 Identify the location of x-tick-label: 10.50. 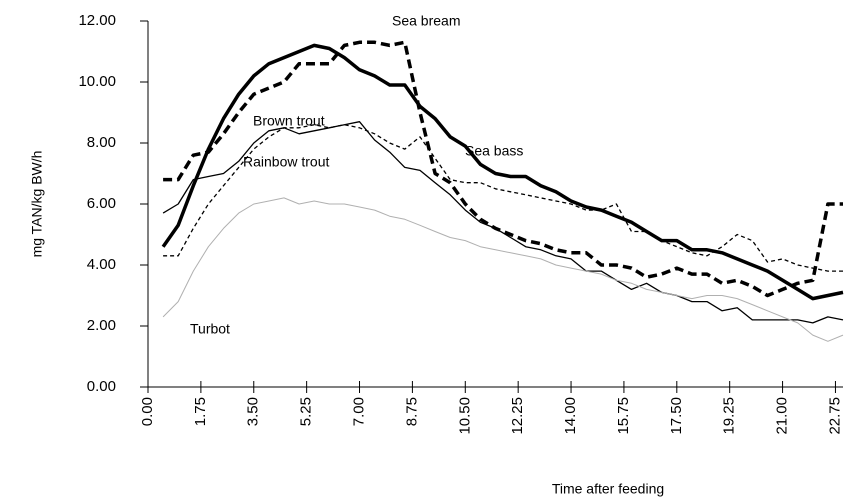
(464, 416).